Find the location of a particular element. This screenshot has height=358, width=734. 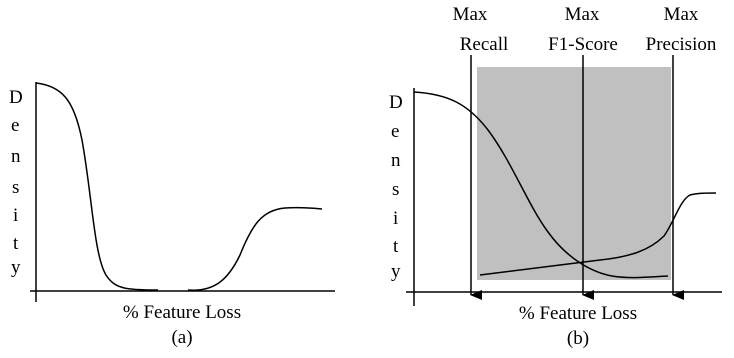

max-f1-label-line1: Max is located at coordinates (582, 14).